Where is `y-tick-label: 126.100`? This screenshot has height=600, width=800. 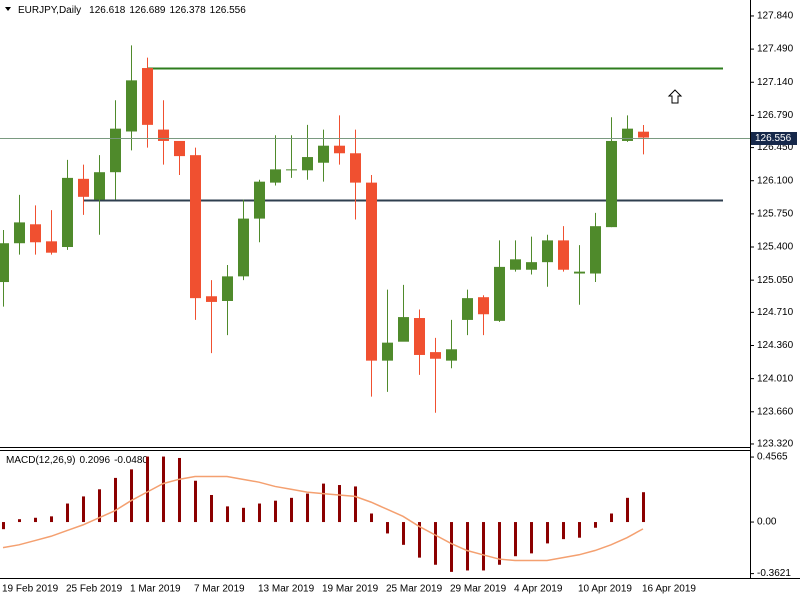 y-tick-label: 126.100 is located at coordinates (775, 180).